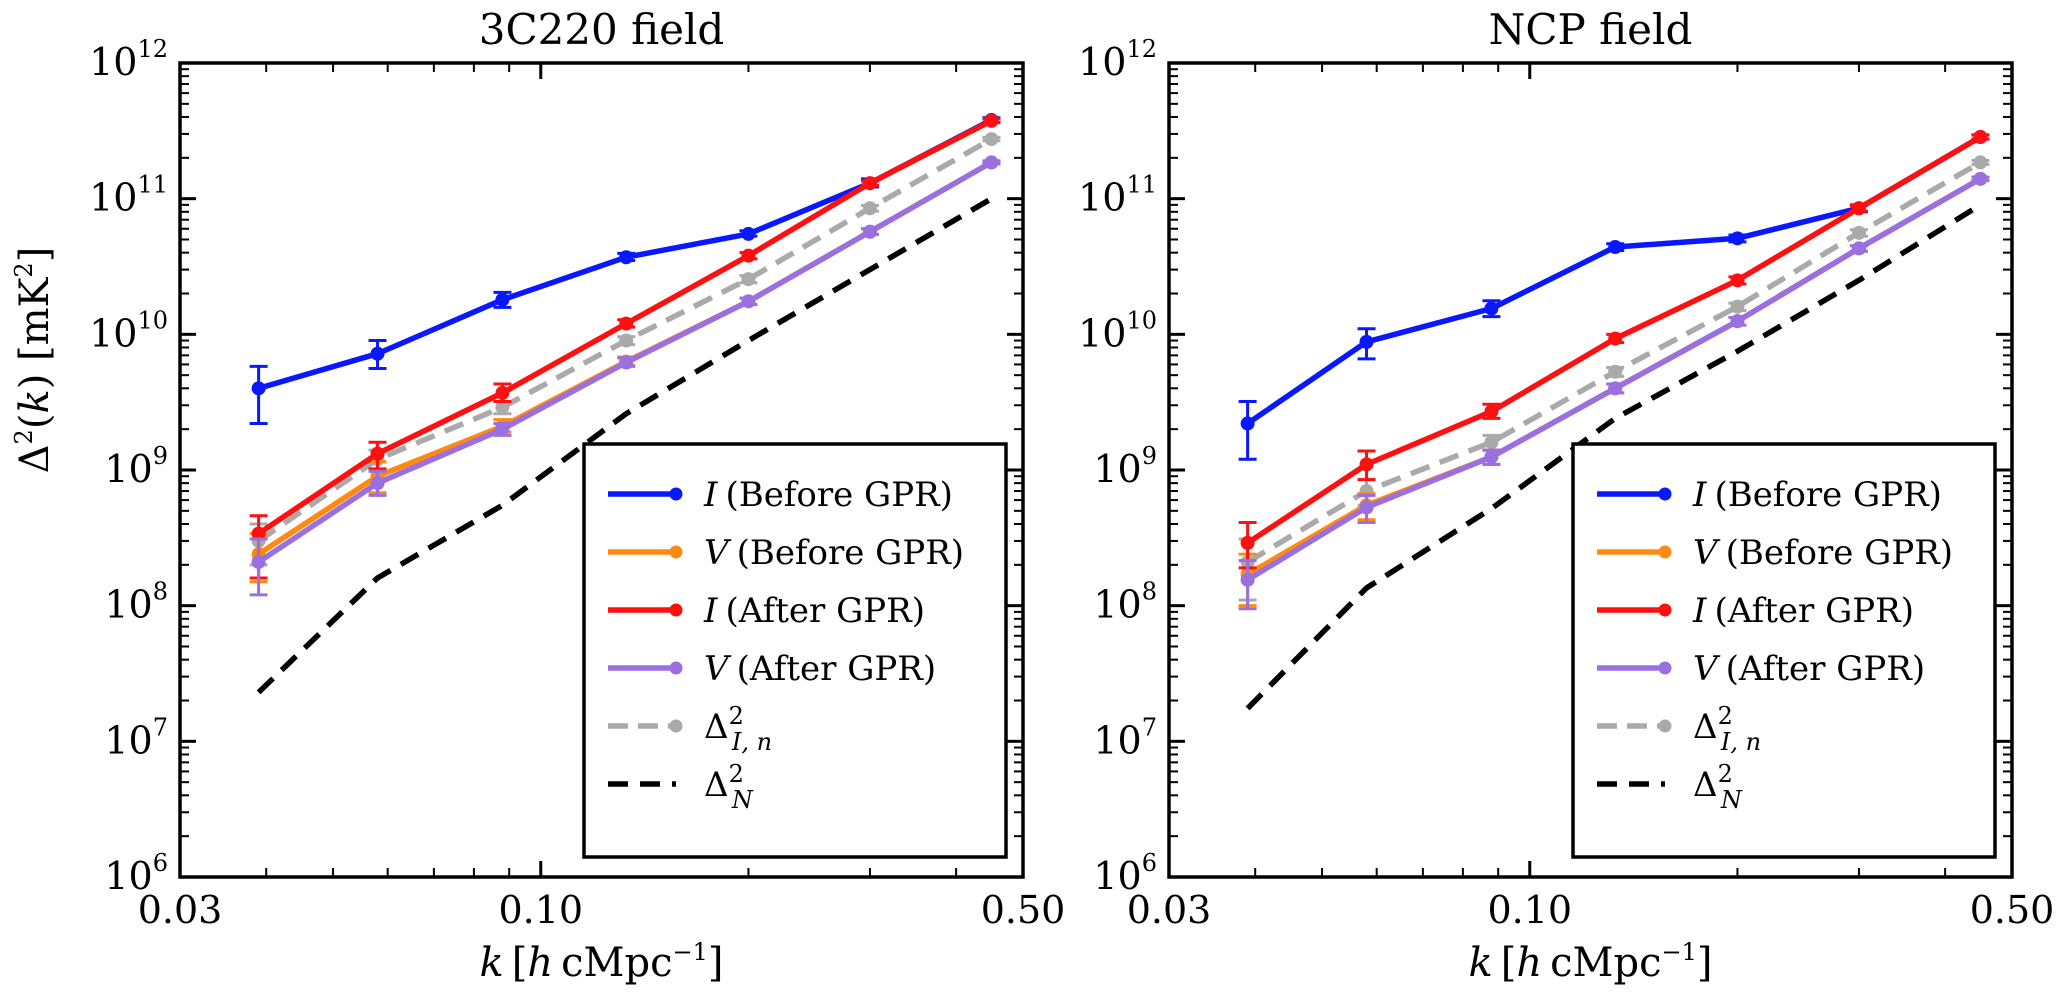 This screenshot has height=994, width=2063. What do you see at coordinates (34, 360) in the screenshot?
I see `svg-text: Δ2(k) [mK2]` at bounding box center [34, 360].